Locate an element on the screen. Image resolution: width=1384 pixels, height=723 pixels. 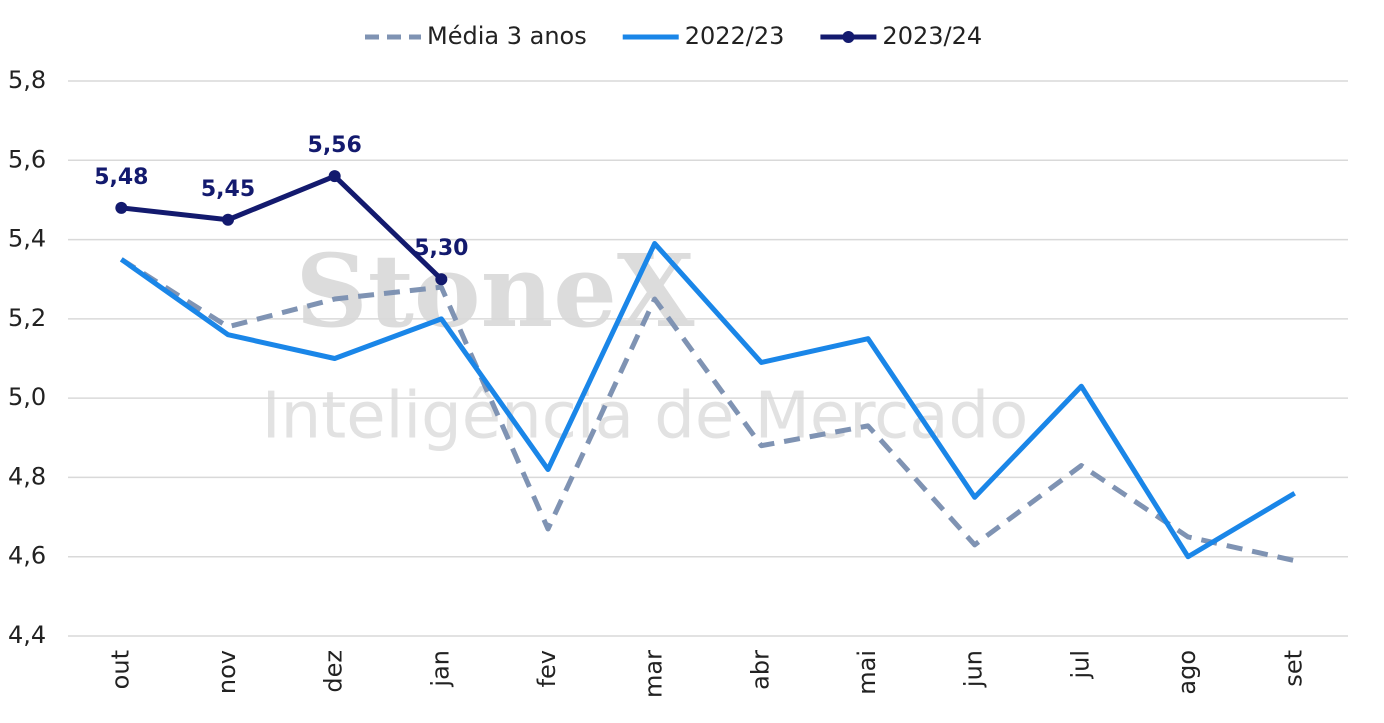
y-tick-label: 4,8 is located at coordinates (27, 476).